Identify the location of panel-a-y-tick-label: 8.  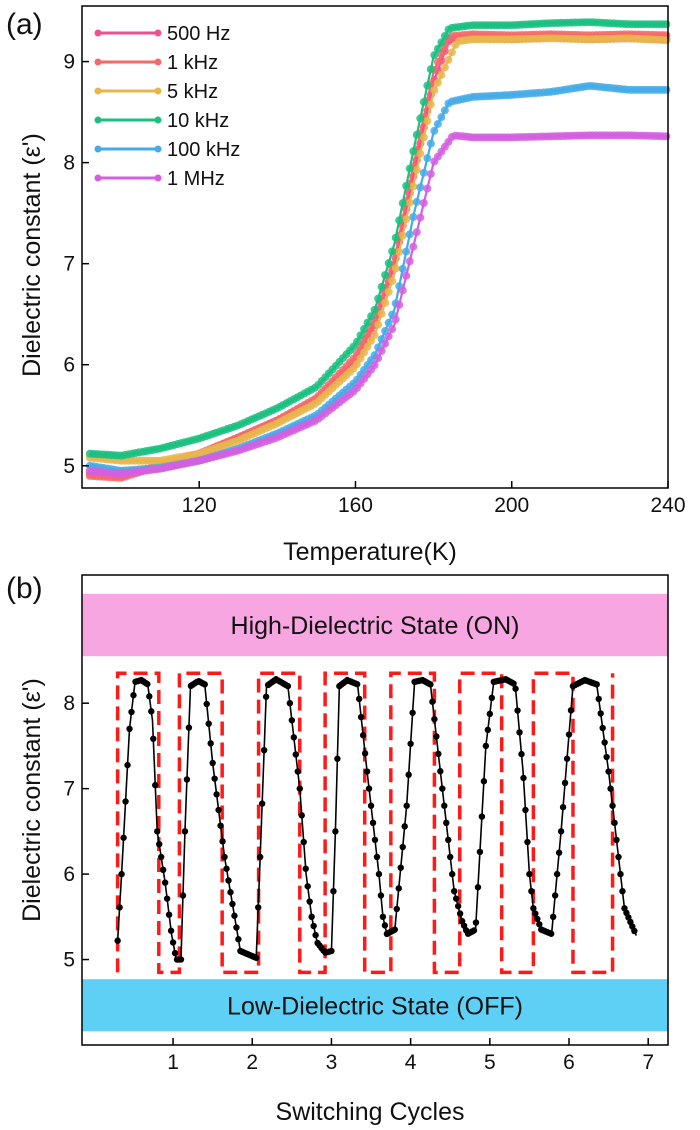
(69, 163).